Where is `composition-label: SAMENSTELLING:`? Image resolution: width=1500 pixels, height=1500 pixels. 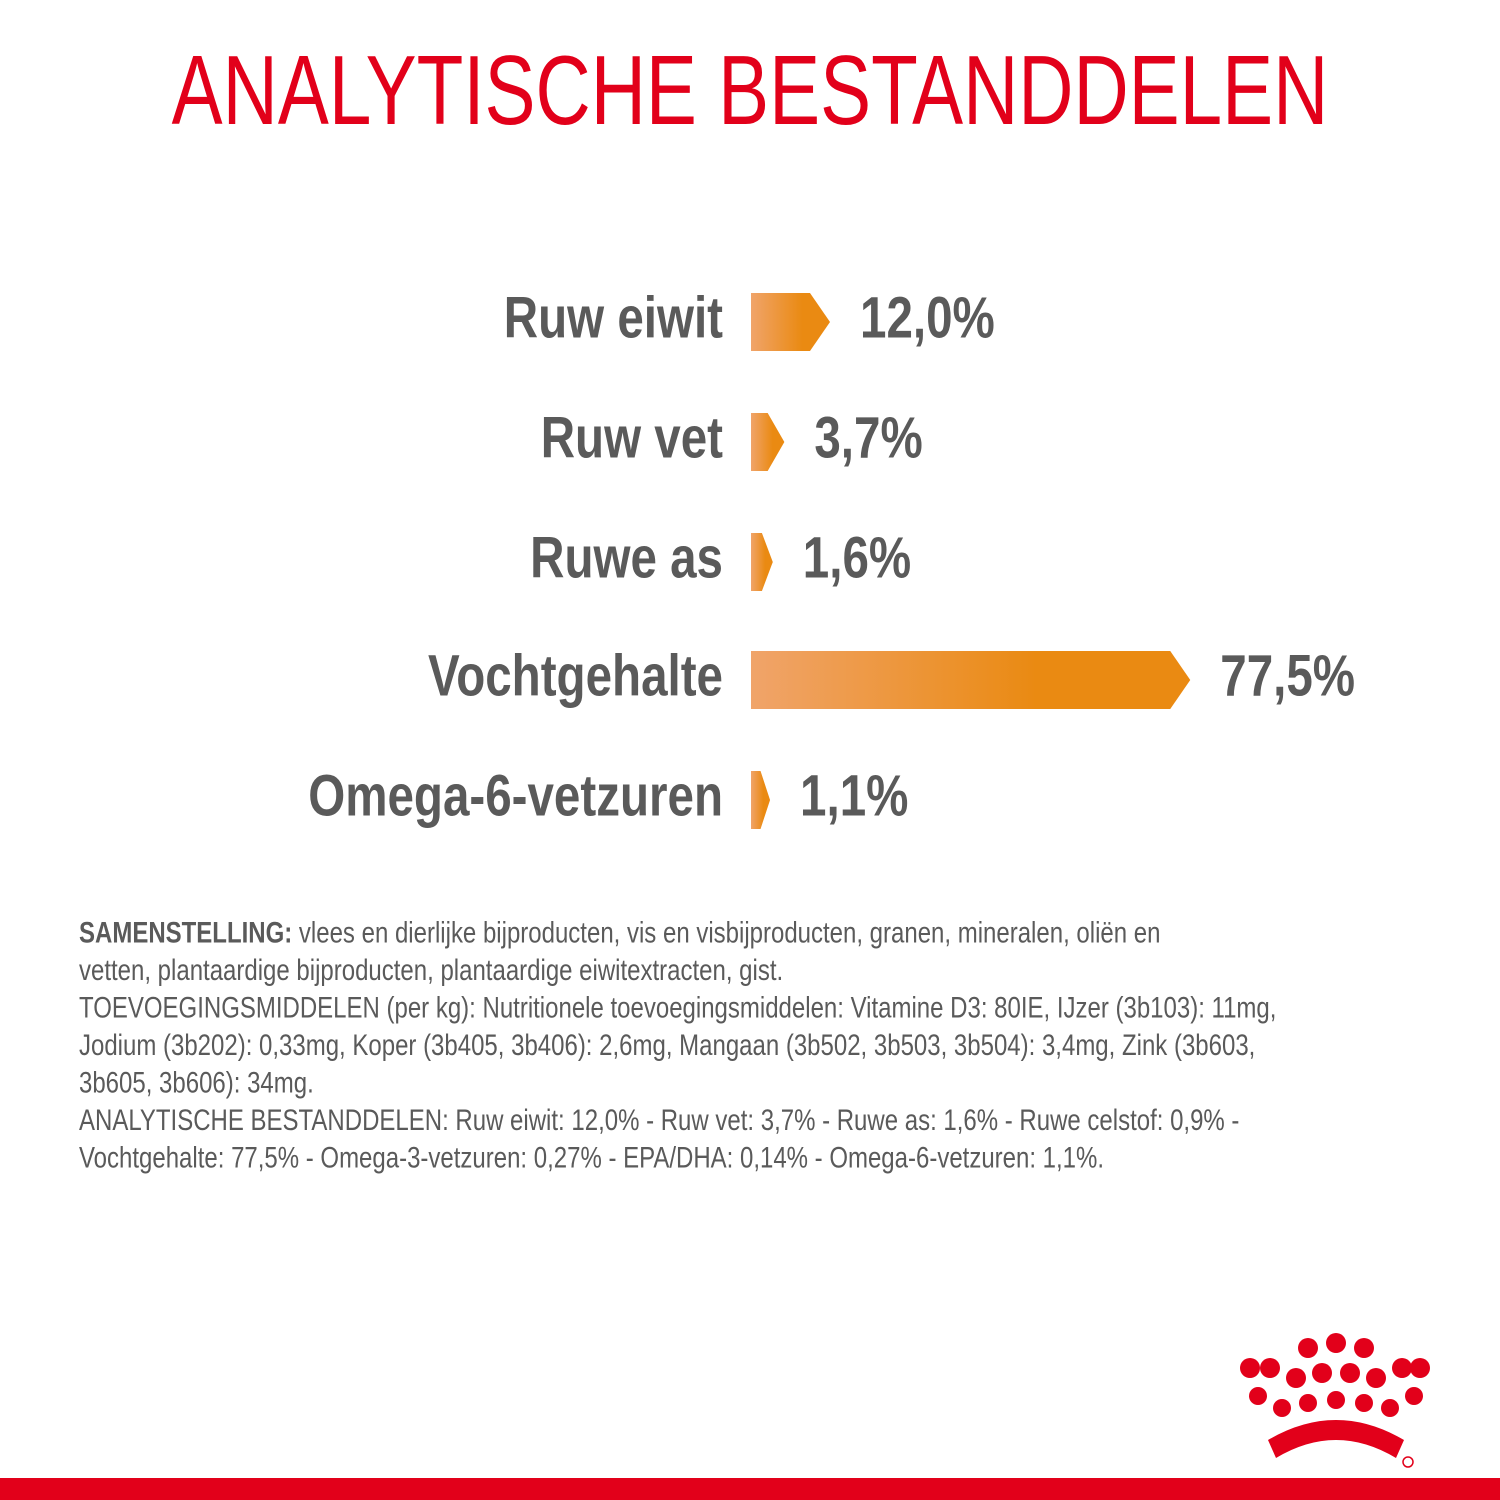 composition-label: SAMENSTELLING: is located at coordinates (185, 932).